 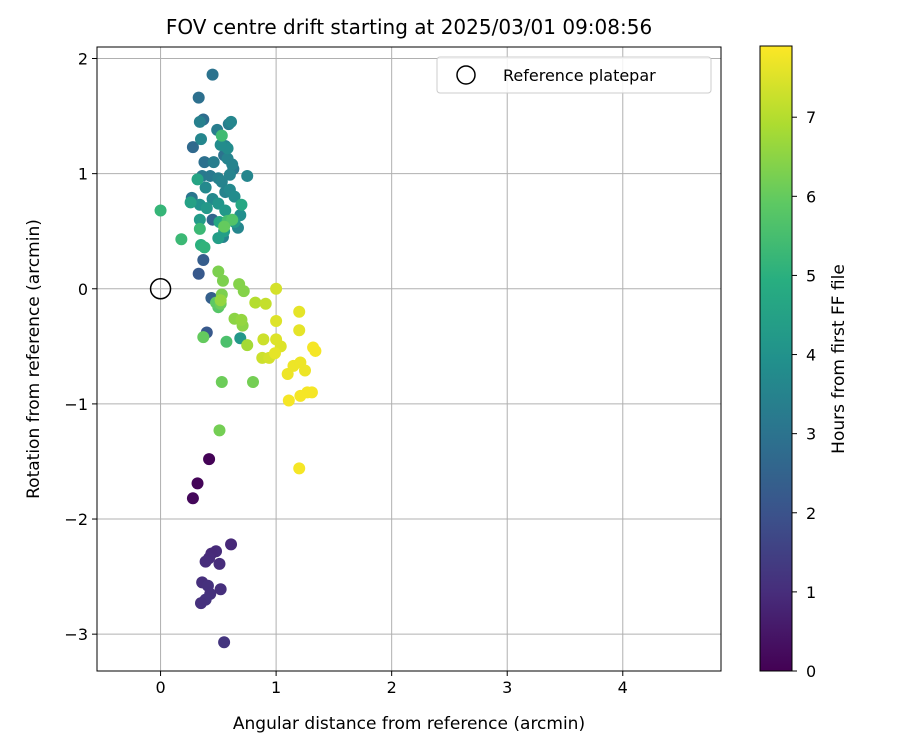 What do you see at coordinates (811, 355) in the screenshot?
I see `colorbar-tick-label: 4` at bounding box center [811, 355].